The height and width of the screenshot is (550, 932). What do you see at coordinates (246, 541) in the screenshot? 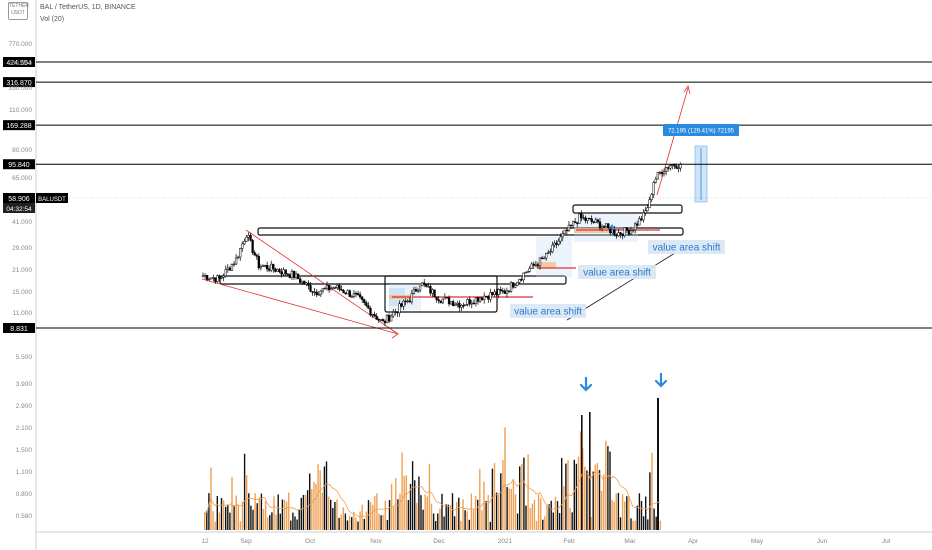
I see `time-tick-label: Sep` at bounding box center [246, 541].